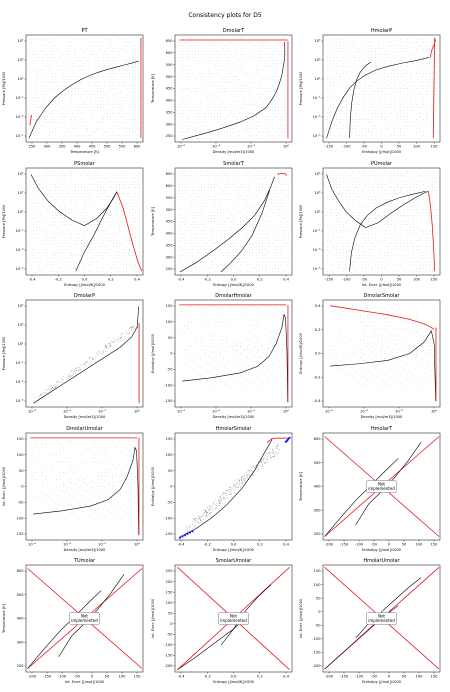  What do you see at coordinates (317, 117) in the screenshot?
I see `y-tick-label: 10⁻³` at bounding box center [317, 117].